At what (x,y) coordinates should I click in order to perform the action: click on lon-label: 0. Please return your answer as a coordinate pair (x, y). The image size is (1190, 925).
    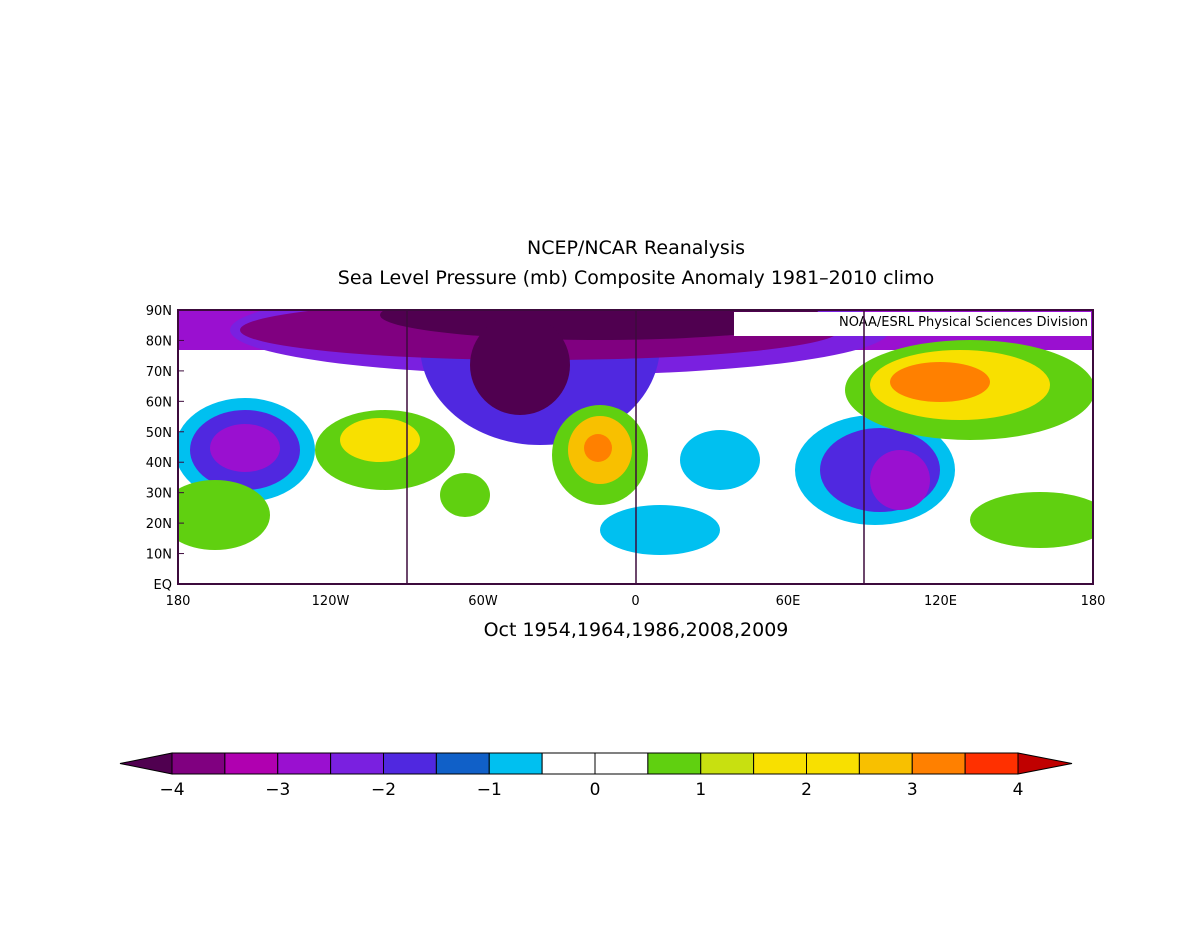
    Looking at the image, I should click on (635, 601).